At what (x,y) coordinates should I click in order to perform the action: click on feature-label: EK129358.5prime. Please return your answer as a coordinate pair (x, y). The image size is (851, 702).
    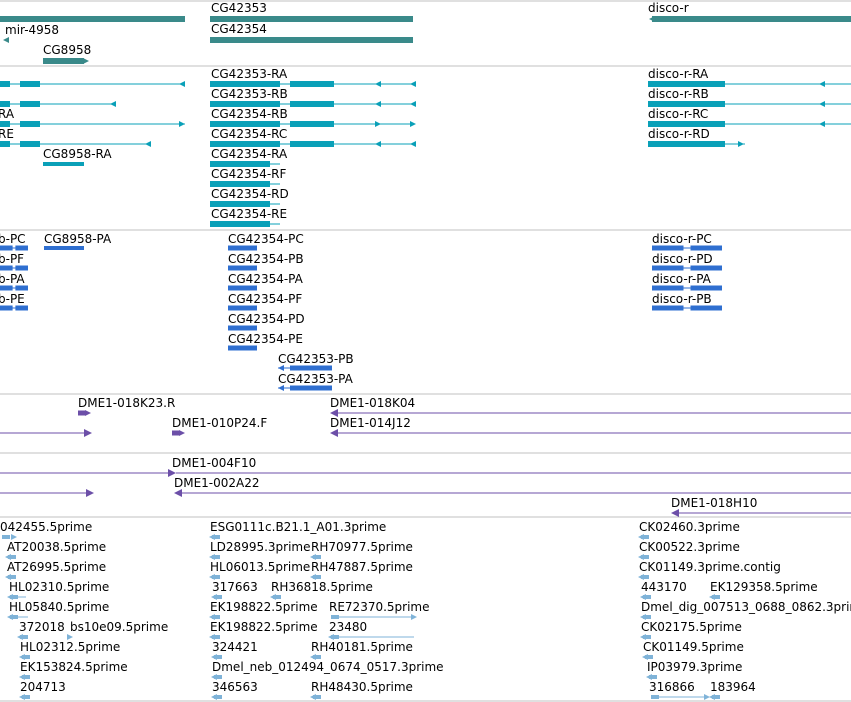
    Looking at the image, I should click on (764, 587).